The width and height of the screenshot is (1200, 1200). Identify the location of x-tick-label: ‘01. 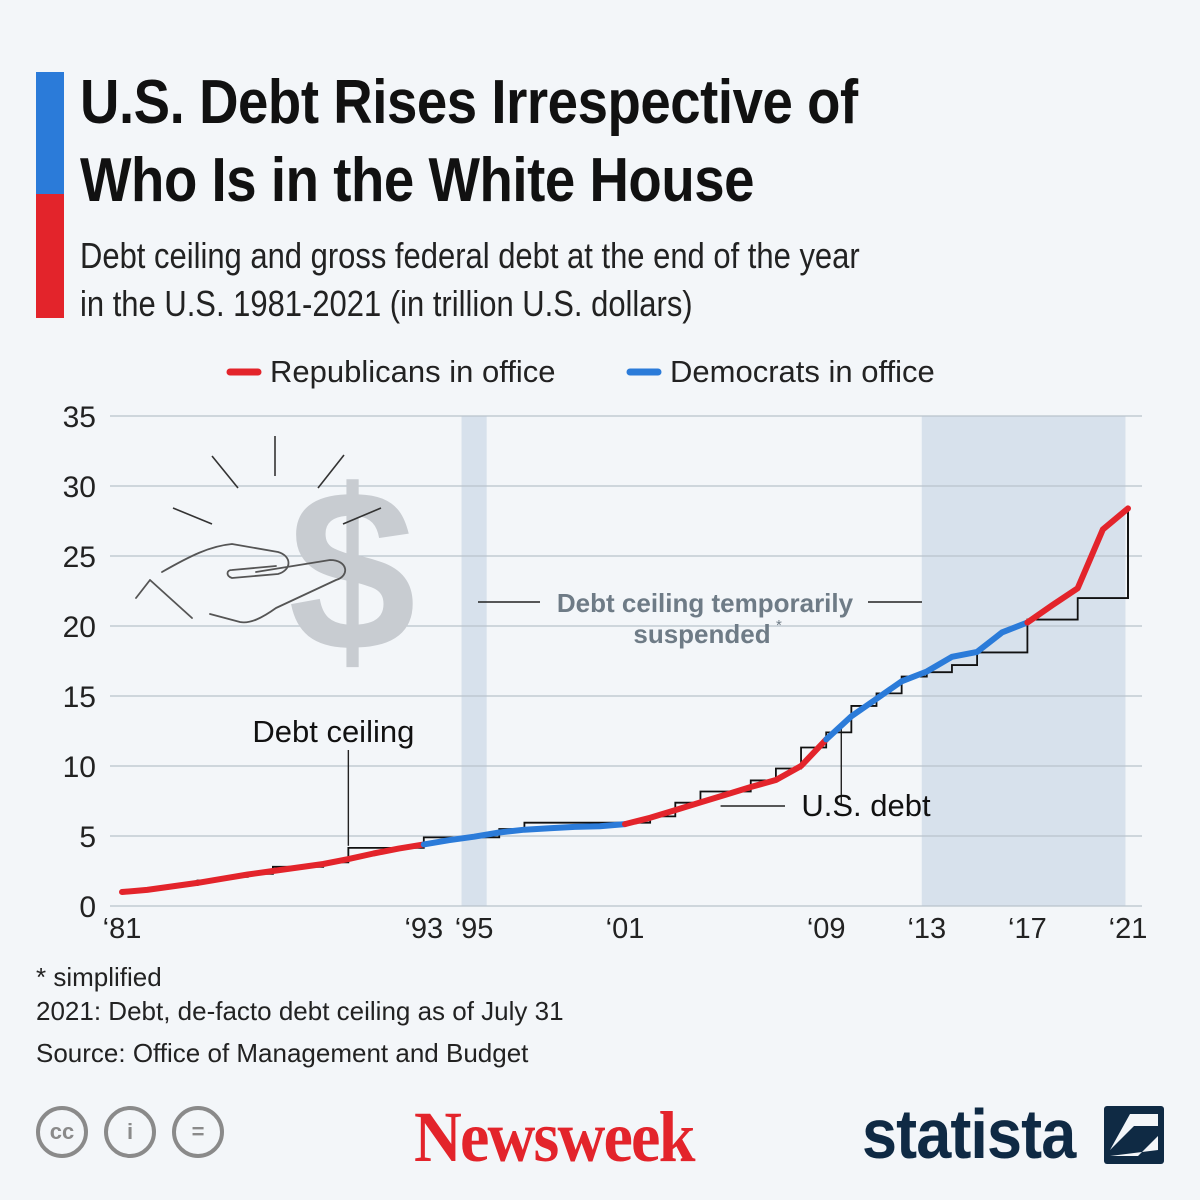
(625, 929).